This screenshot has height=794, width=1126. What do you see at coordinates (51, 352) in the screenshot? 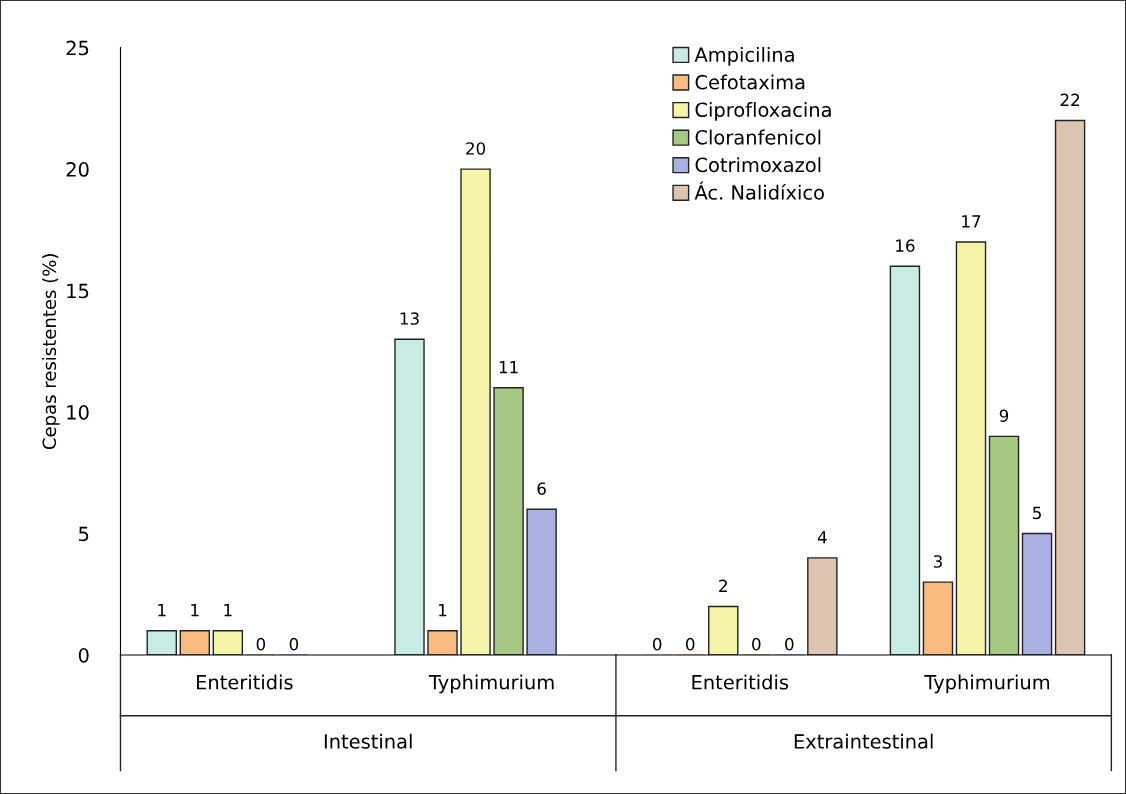
I see `y-axis-title: Cepas resistentes (%)` at bounding box center [51, 352].